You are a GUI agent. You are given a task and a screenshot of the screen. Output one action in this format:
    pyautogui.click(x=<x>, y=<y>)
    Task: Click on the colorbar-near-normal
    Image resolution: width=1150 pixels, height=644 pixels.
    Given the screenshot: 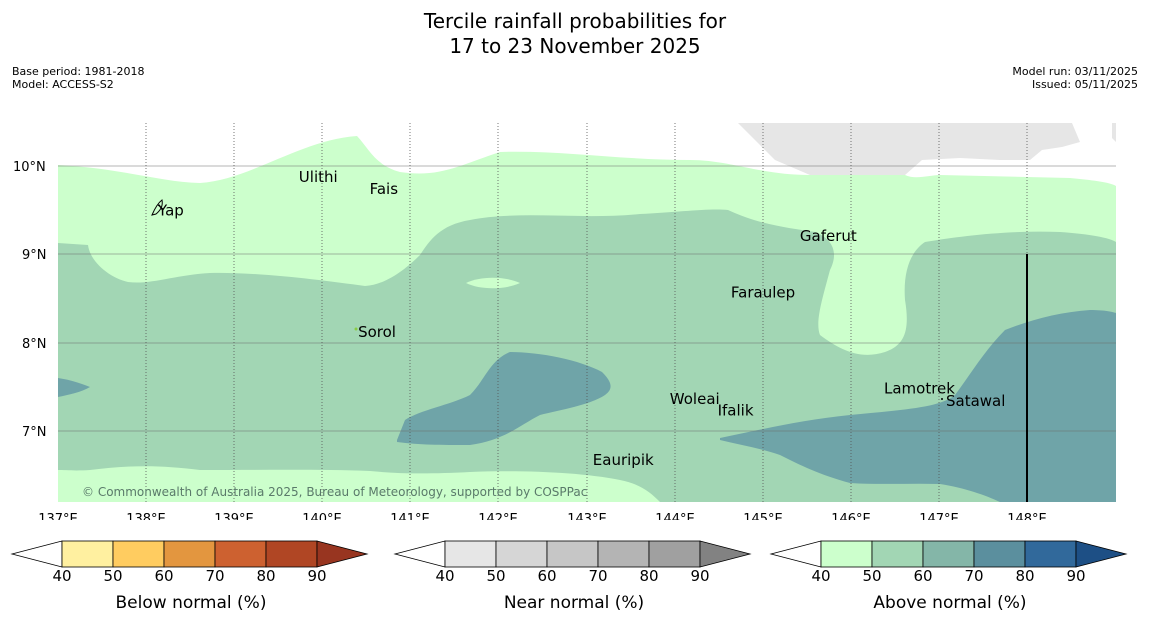 What is the action you would take?
    pyautogui.click(x=572, y=554)
    